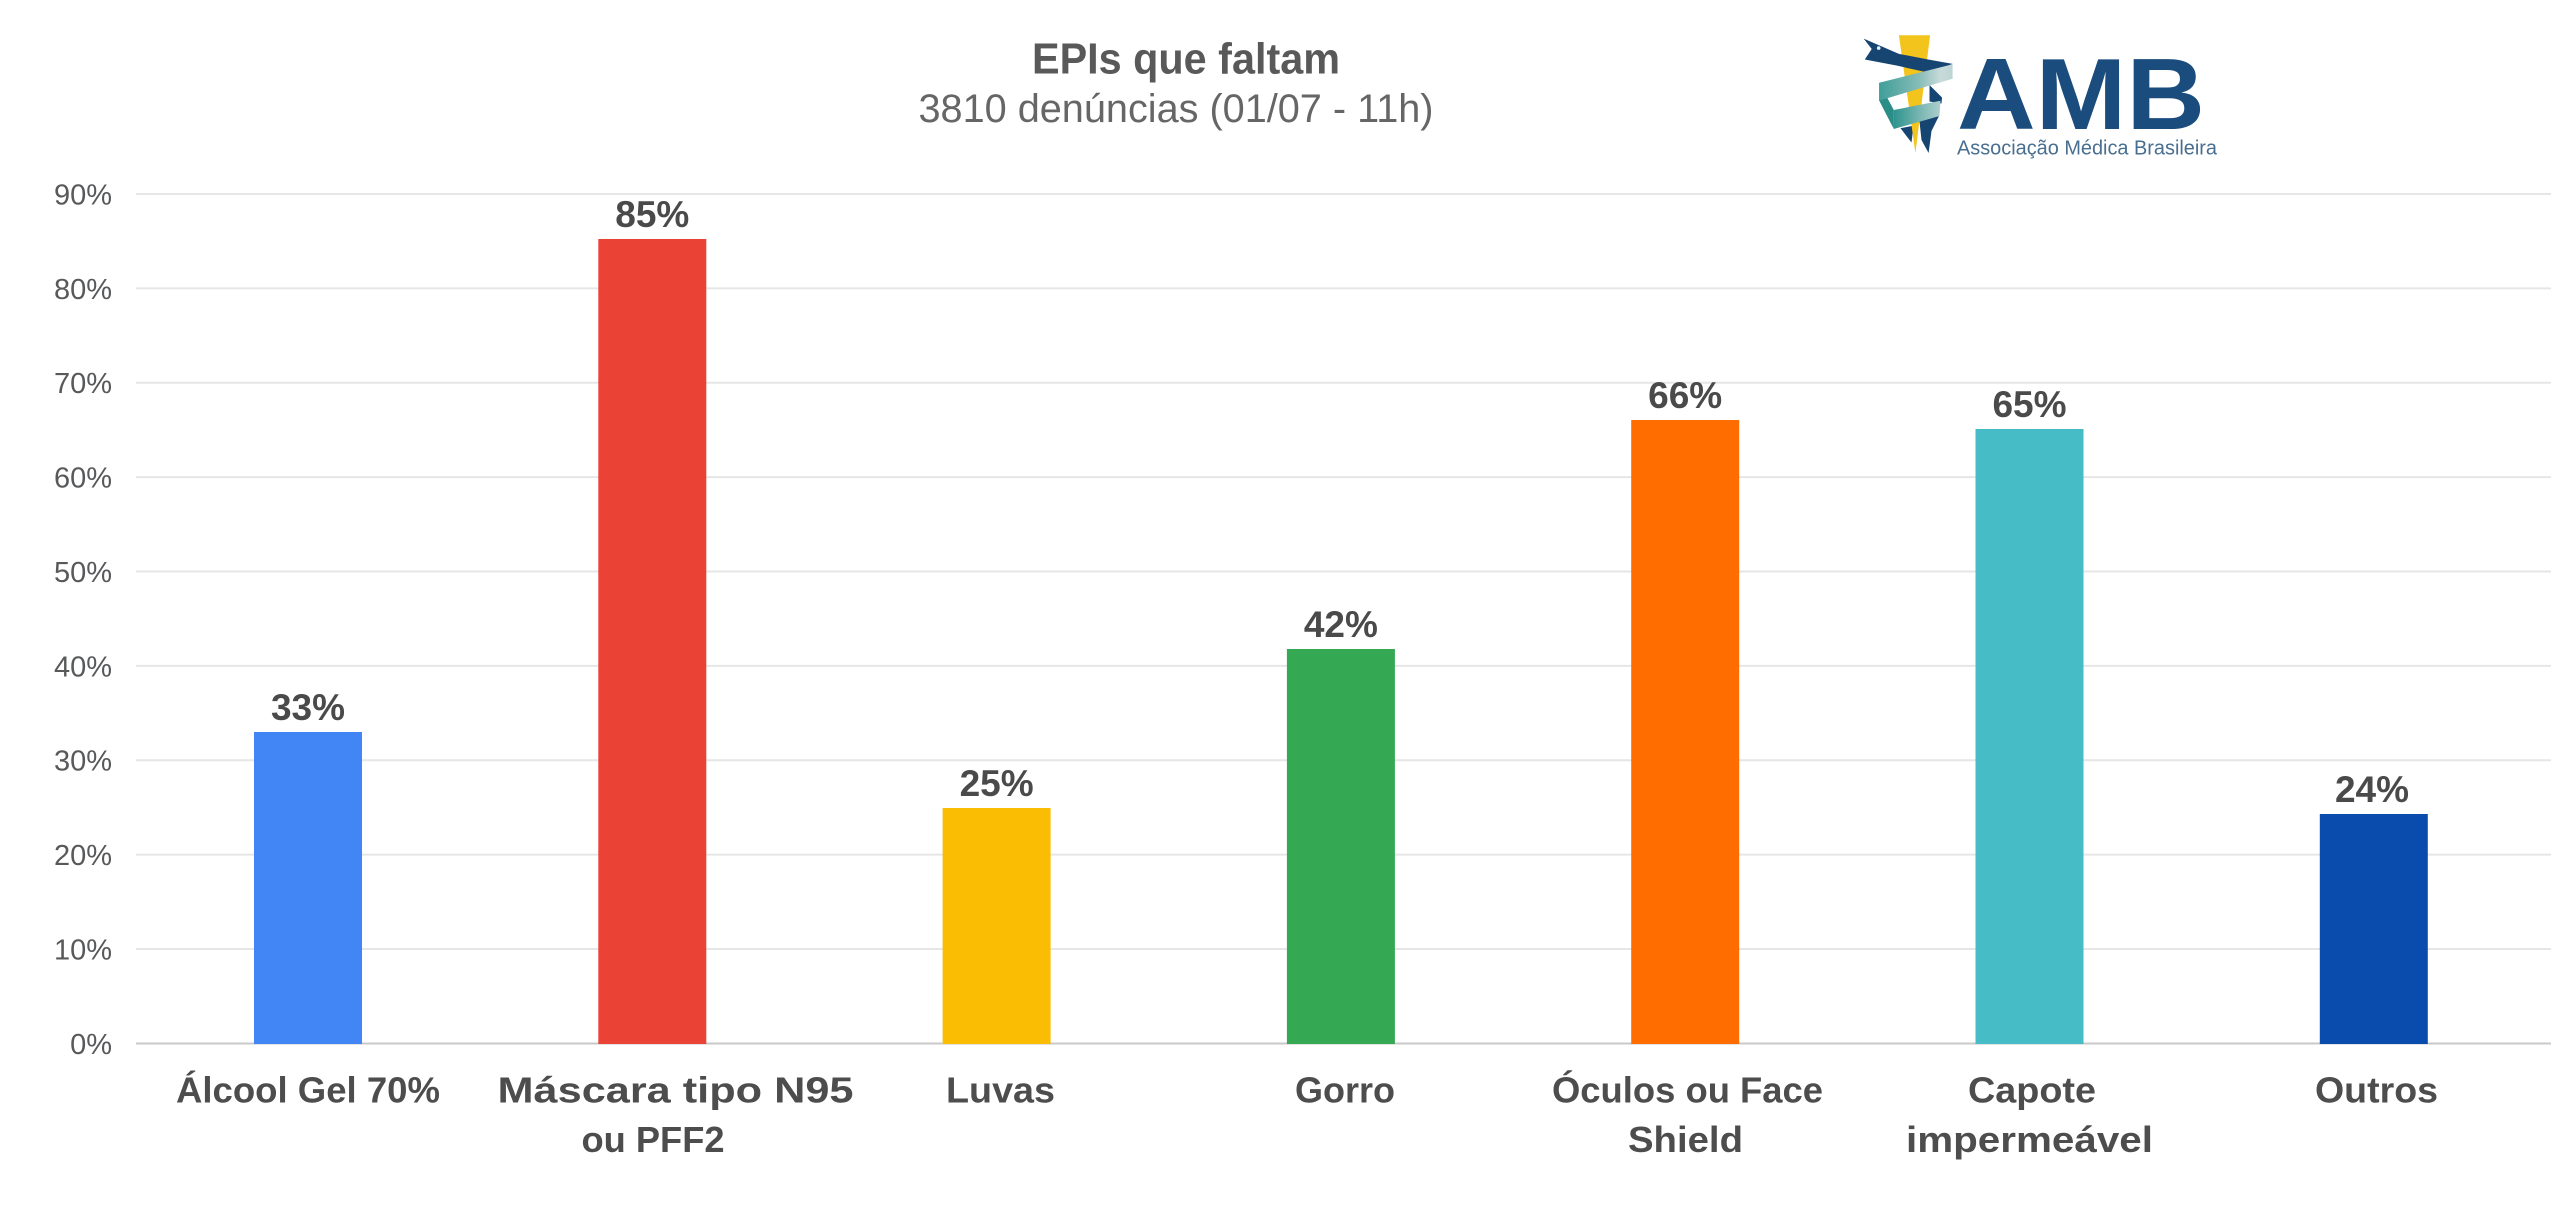  Describe the element at coordinates (1685, 1139) in the screenshot. I see `svg-text: Shield` at that location.